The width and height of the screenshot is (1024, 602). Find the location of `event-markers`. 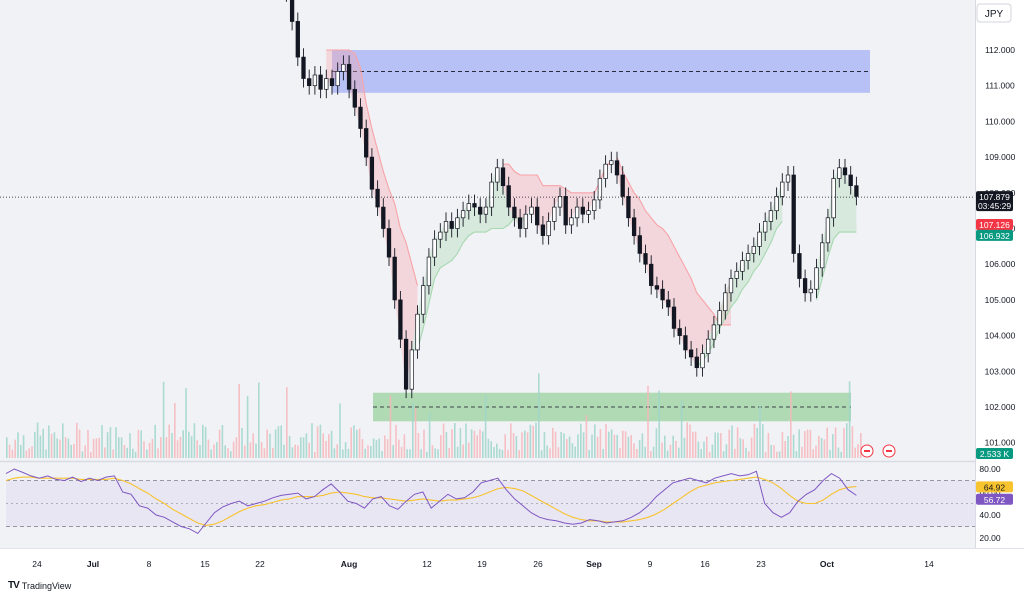

event-markers is located at coordinates (878, 451).